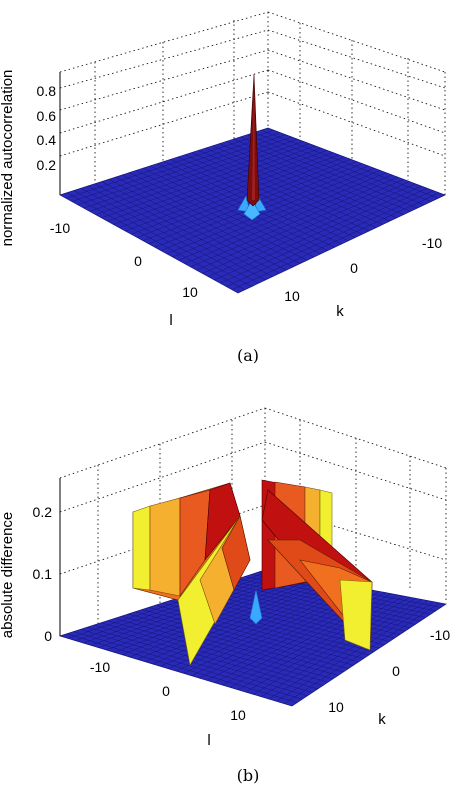  I want to click on panel-b-ridge-front-left, so click(214, 590).